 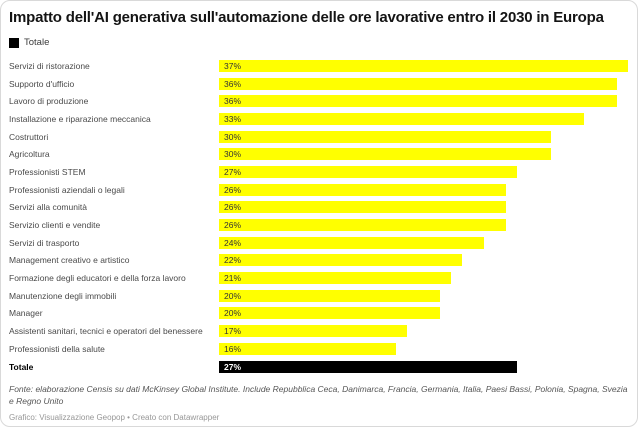 I want to click on category-label: Costruttori, so click(x=29, y=136).